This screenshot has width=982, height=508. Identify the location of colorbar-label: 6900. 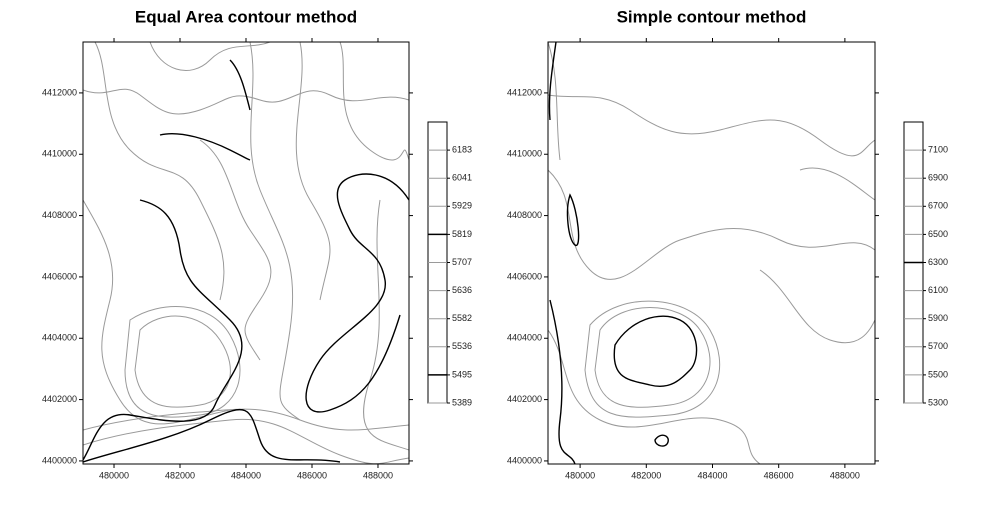
(938, 178).